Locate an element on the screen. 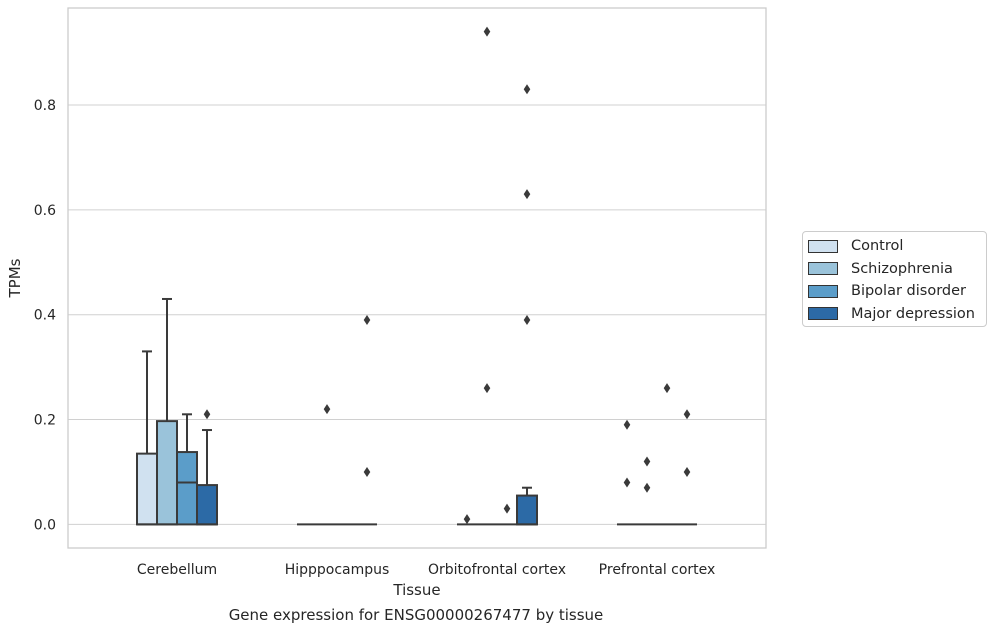  box-bipolar-disorder-cerebellum is located at coordinates (187, 469).